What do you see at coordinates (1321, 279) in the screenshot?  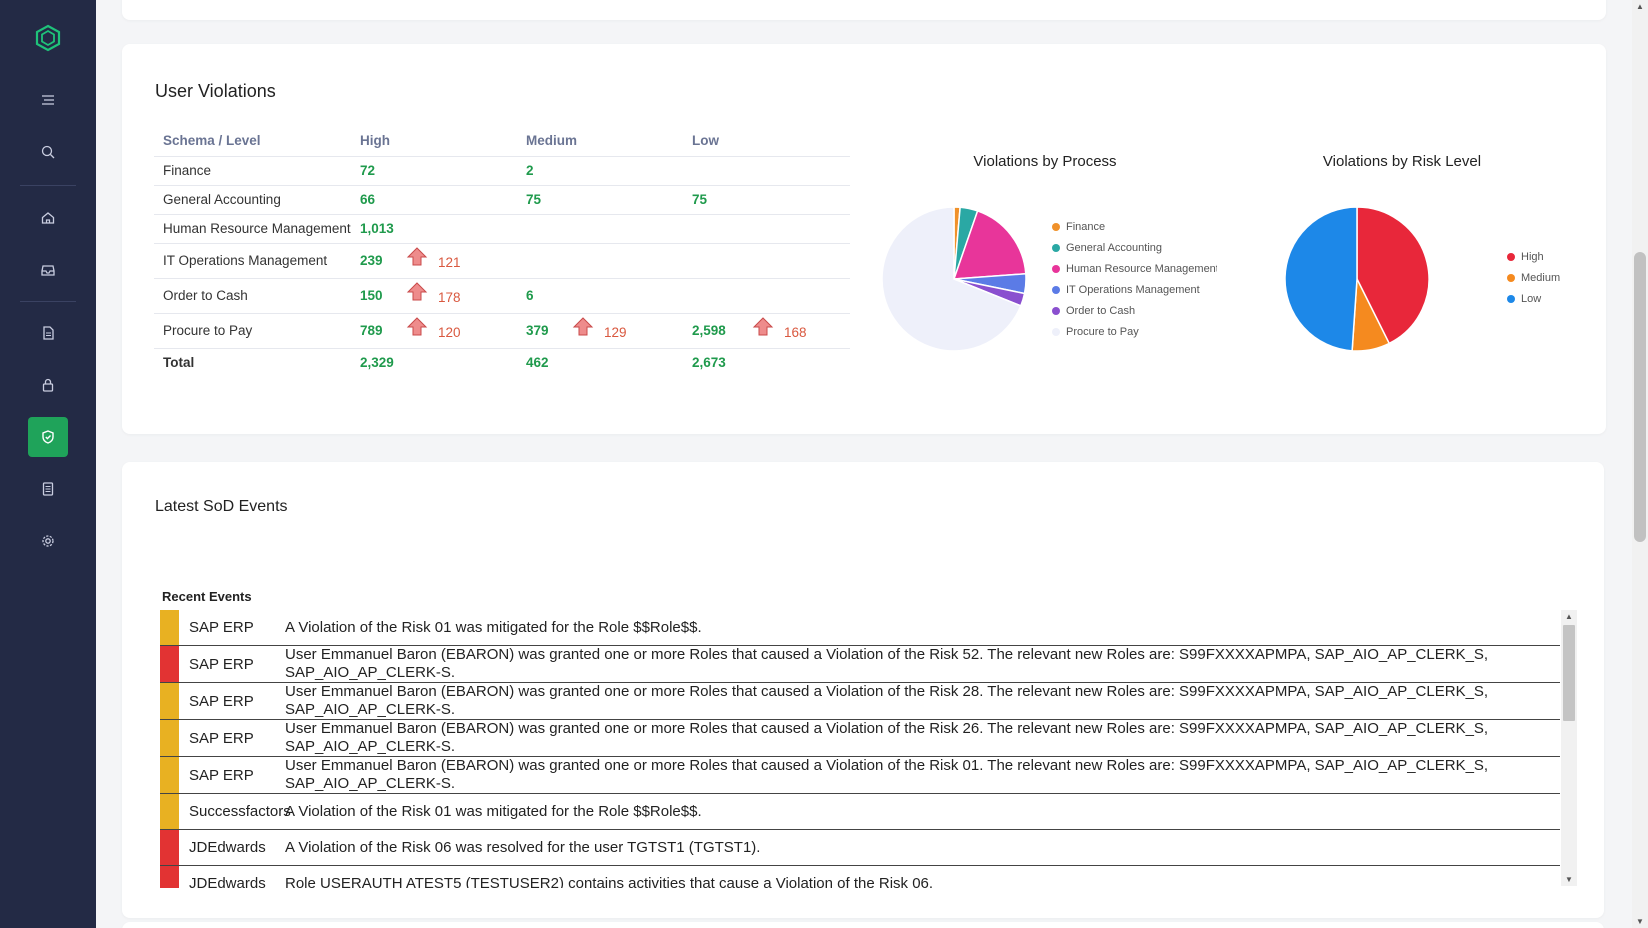 I see `pie-slice-low` at bounding box center [1321, 279].